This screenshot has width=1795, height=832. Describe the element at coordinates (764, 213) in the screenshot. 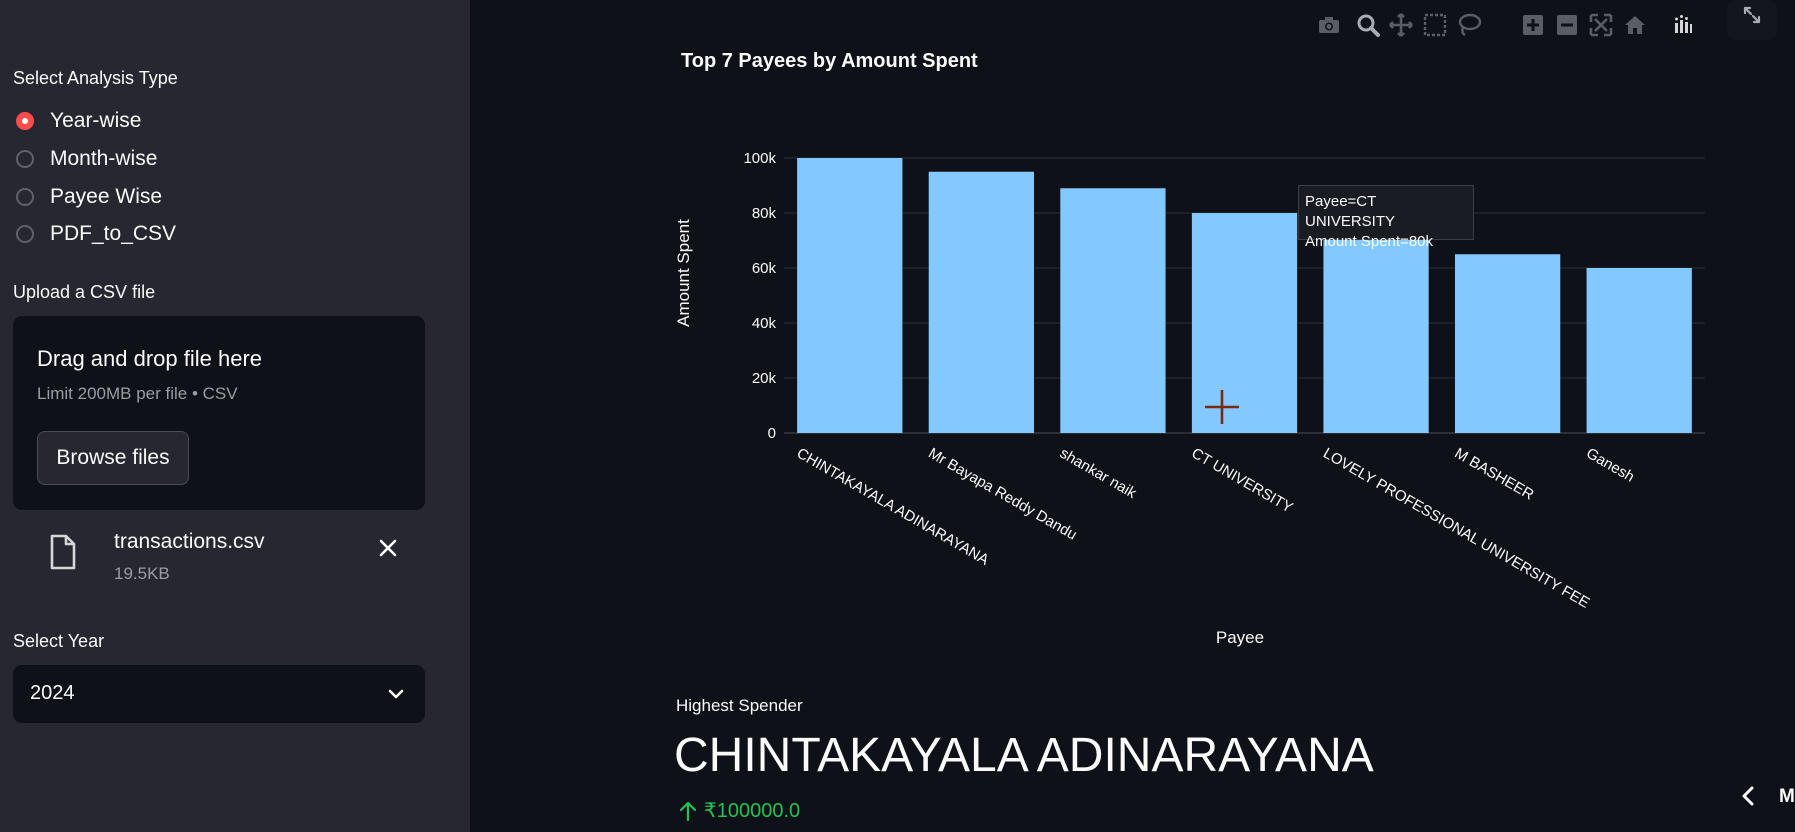

I see `y-tick-label: 80k` at that location.